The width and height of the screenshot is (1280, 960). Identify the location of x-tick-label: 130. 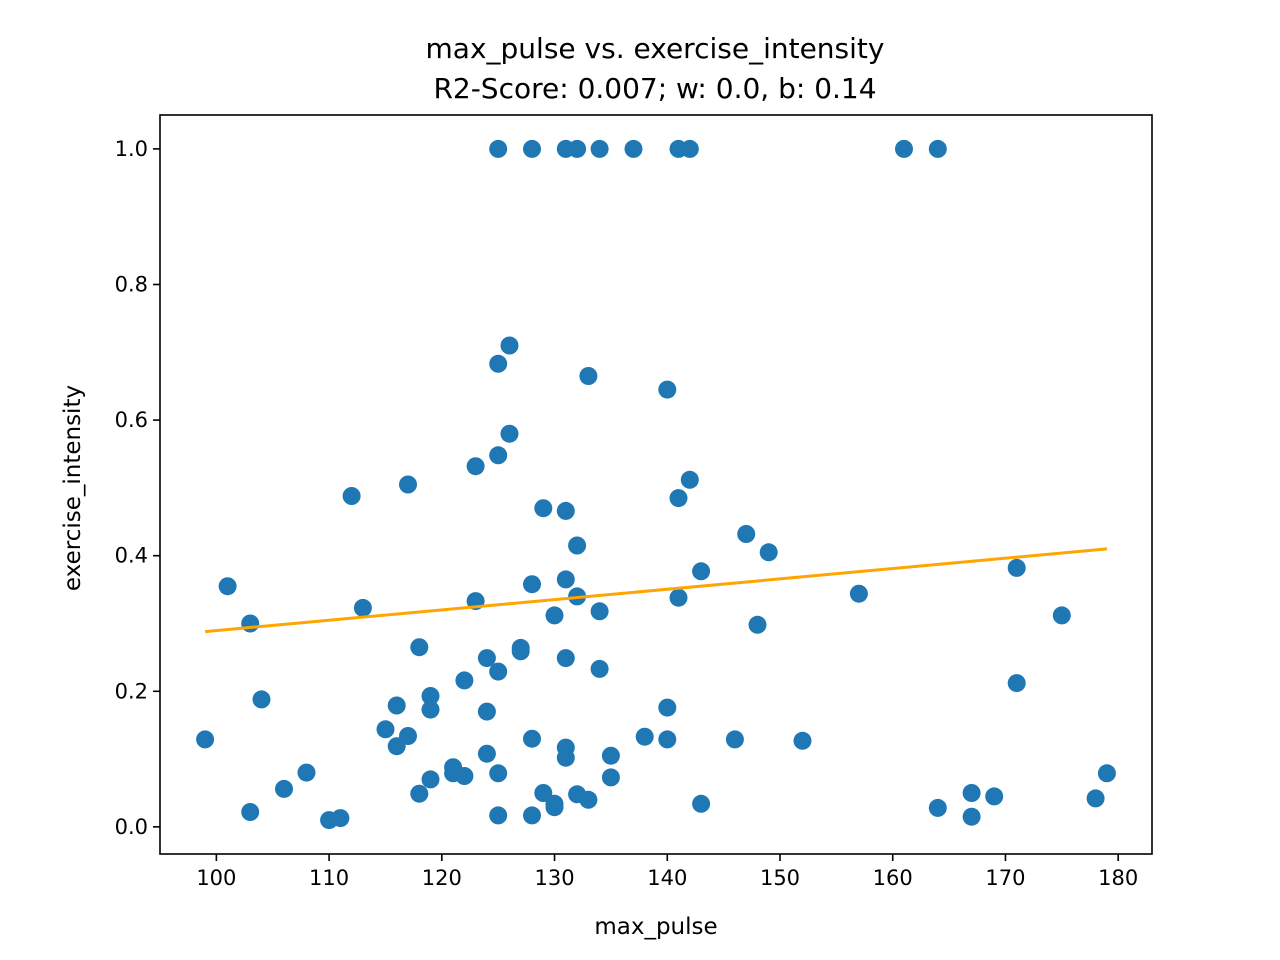
(554, 878).